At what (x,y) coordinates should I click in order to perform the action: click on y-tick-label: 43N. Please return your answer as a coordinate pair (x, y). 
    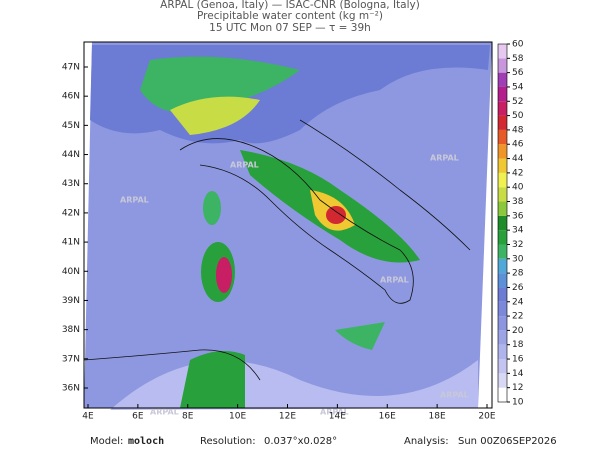
    Looking at the image, I should click on (71, 184).